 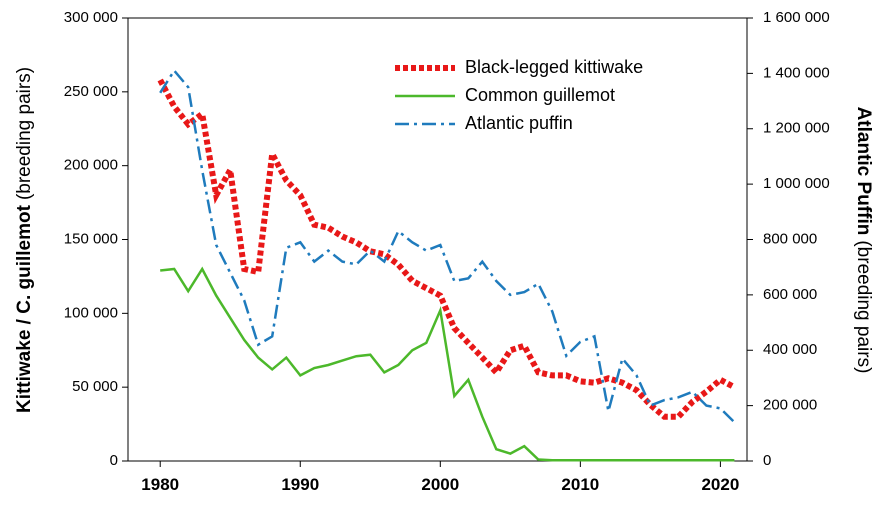 What do you see at coordinates (91, 312) in the screenshot?
I see `y-tick-label: 100 000` at bounding box center [91, 312].